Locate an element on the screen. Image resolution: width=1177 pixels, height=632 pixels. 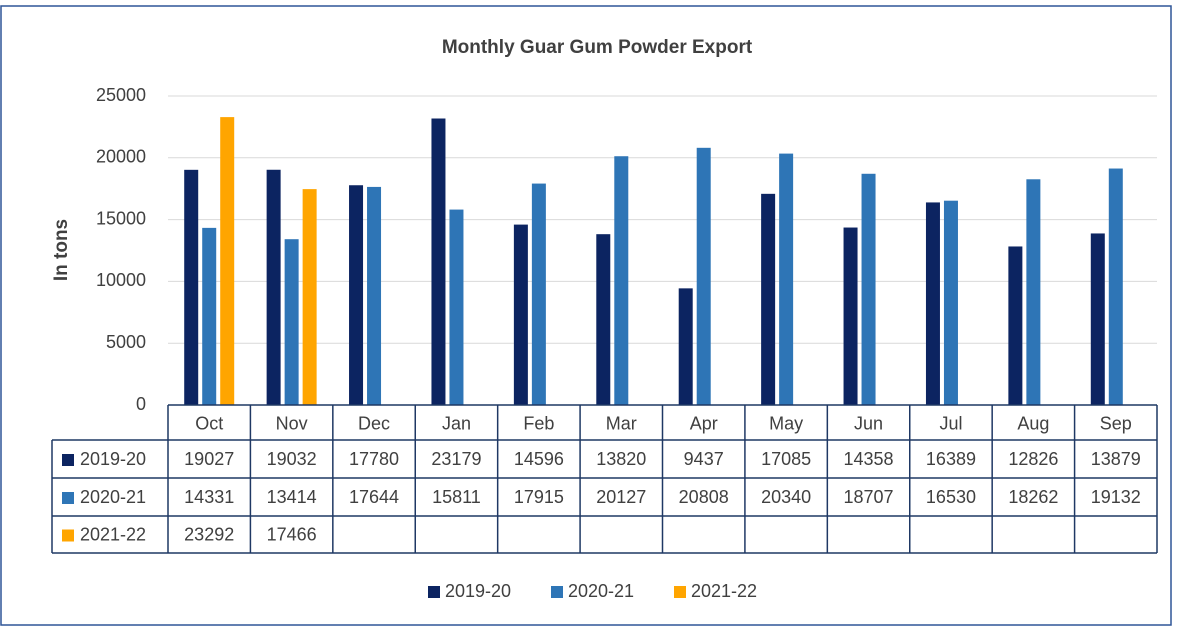
table-cell: 14596 is located at coordinates (539, 459).